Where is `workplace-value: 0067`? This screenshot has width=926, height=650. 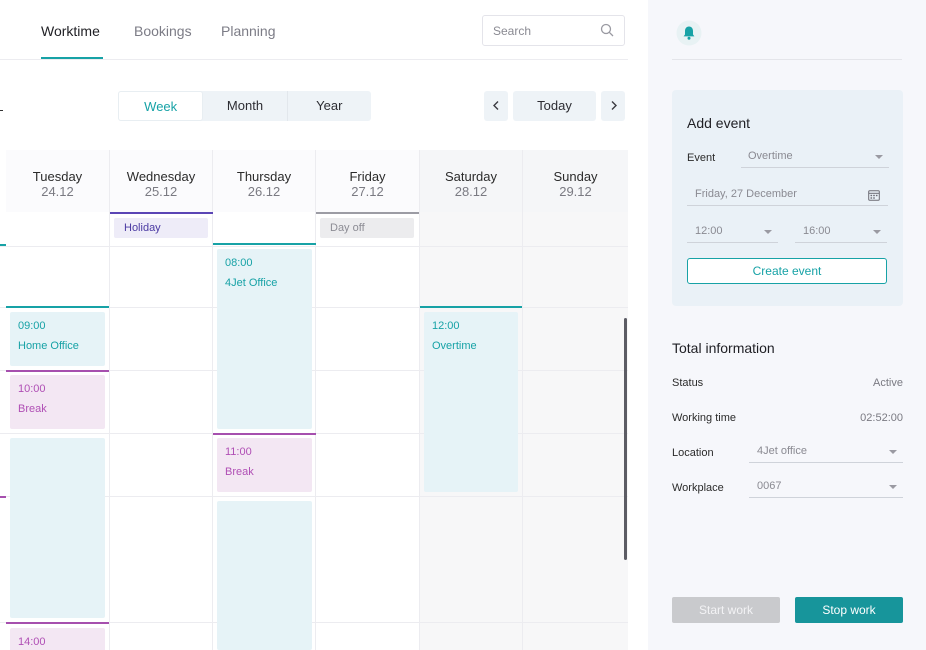
workplace-value: 0067 is located at coordinates (769, 486).